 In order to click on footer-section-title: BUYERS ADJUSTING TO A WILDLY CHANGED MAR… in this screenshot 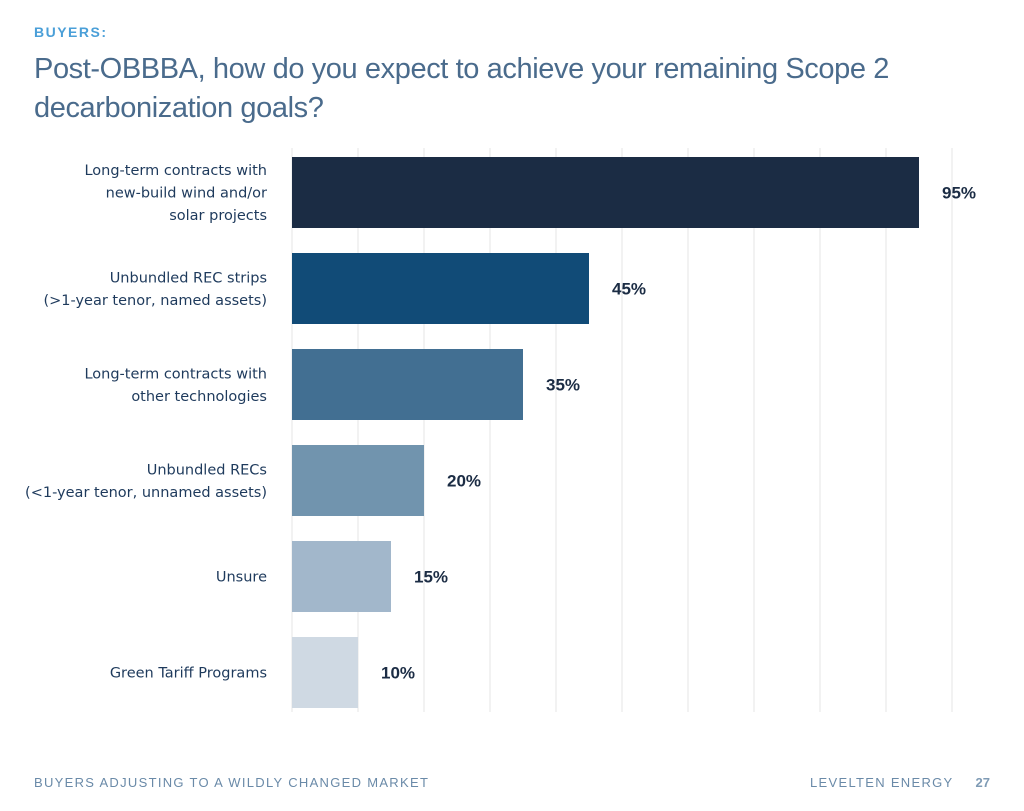, I will do `click(232, 782)`.